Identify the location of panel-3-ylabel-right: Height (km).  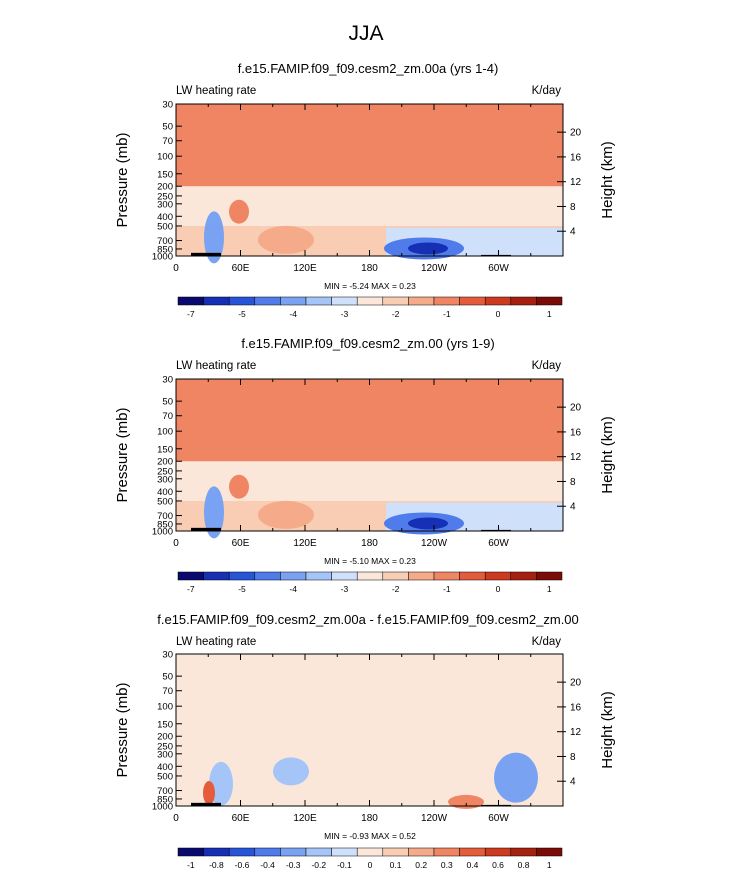
(607, 730).